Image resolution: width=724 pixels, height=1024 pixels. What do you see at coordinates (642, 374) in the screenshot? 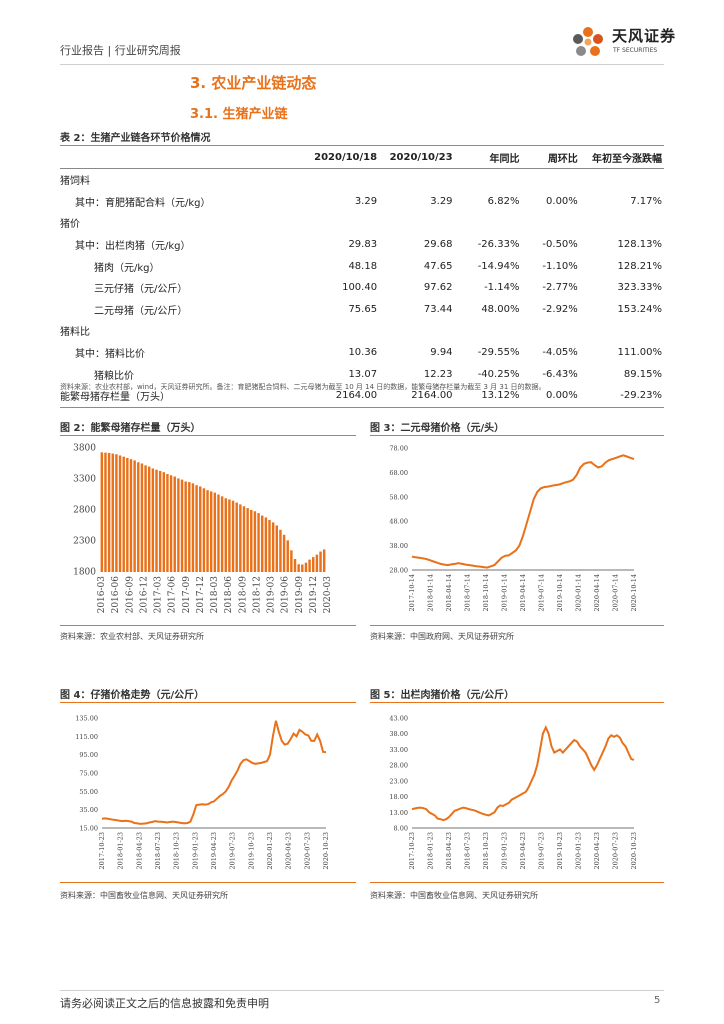
I see `table-cell: 89.15%` at bounding box center [642, 374].